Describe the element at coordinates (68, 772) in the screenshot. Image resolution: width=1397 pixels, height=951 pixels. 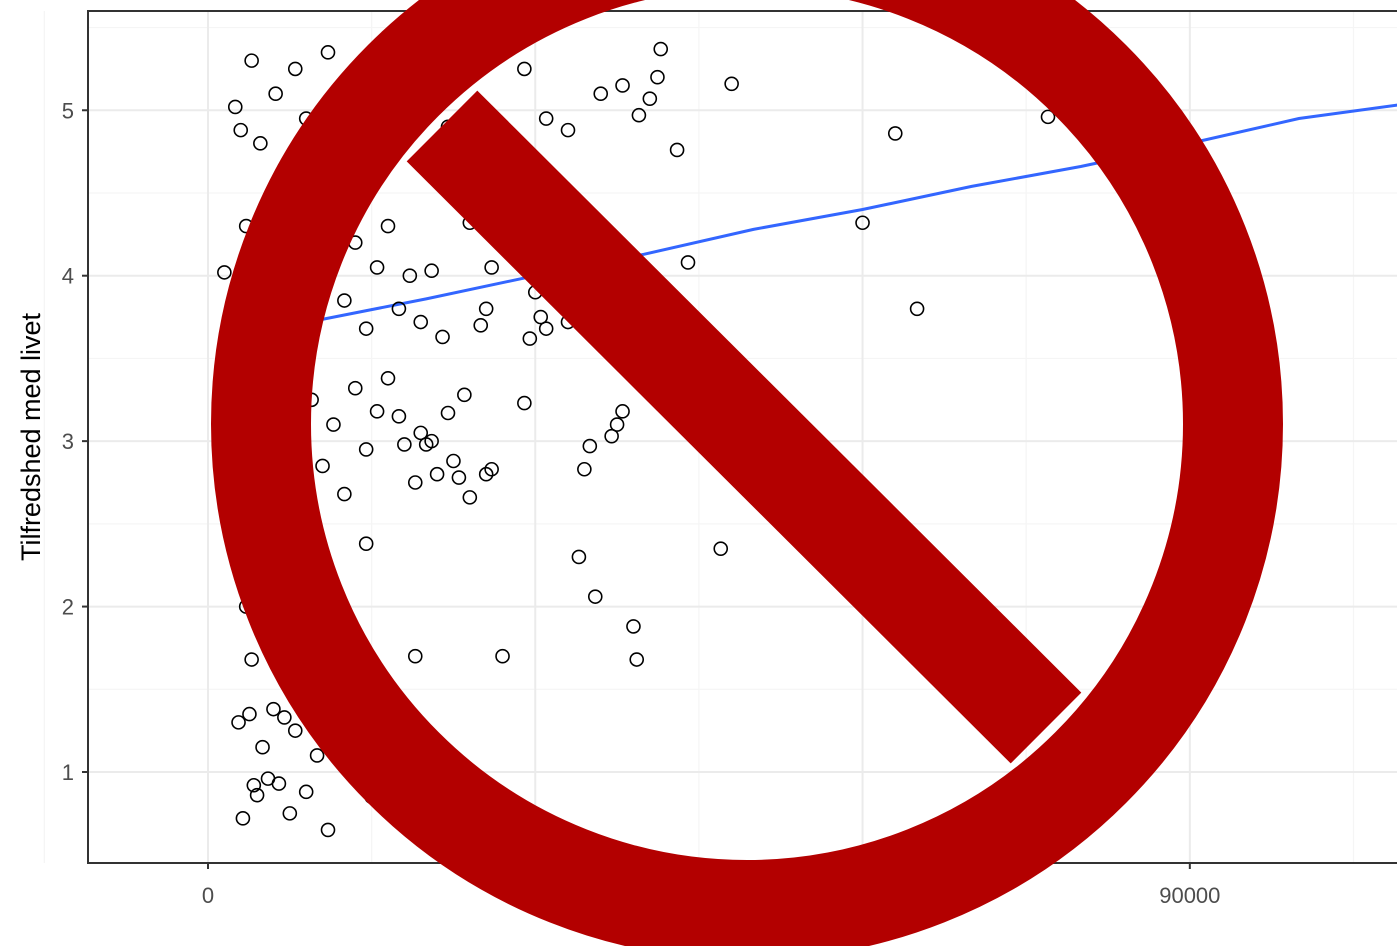
I see `y-tick-label: 1` at that location.